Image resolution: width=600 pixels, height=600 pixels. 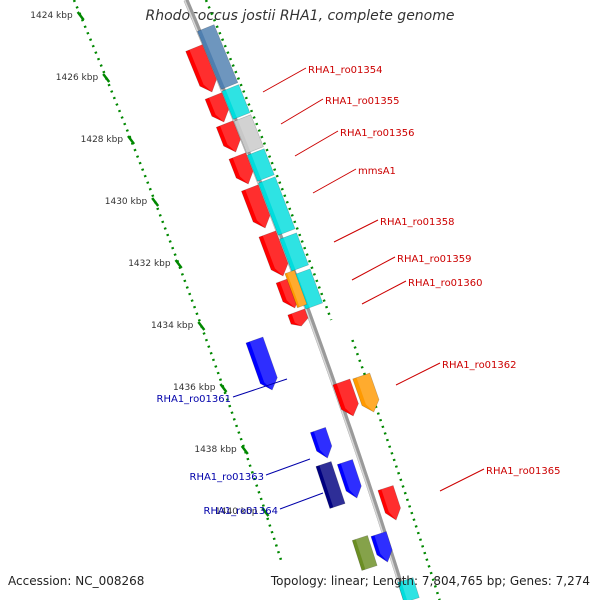 I want to click on feature-ro01356-shape, so click(x=248, y=134).